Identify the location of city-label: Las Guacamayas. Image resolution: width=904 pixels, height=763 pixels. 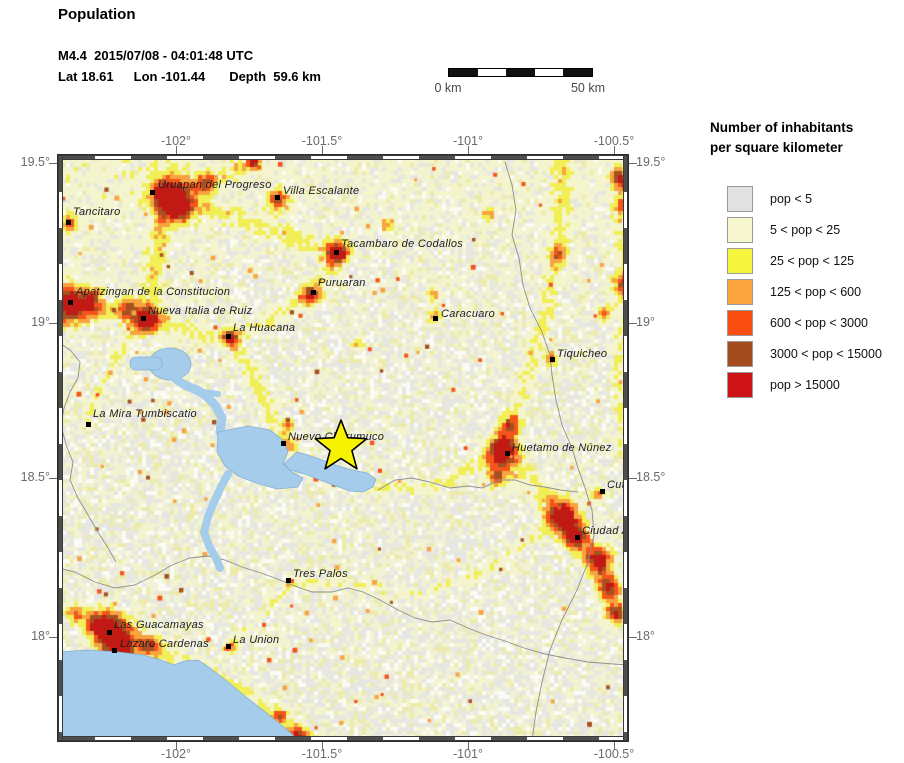
(159, 625).